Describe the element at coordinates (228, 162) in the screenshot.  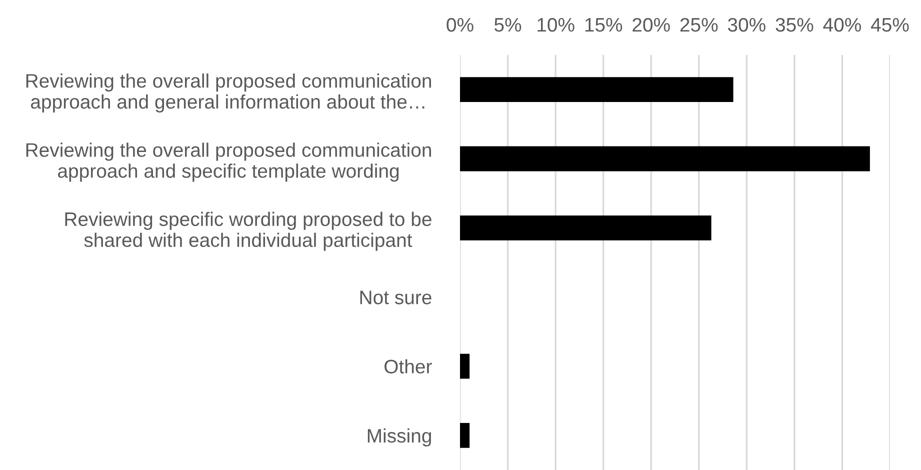
I see `y-tick-label: Reviewing the overall proposed communication approach and specific template wording` at that location.